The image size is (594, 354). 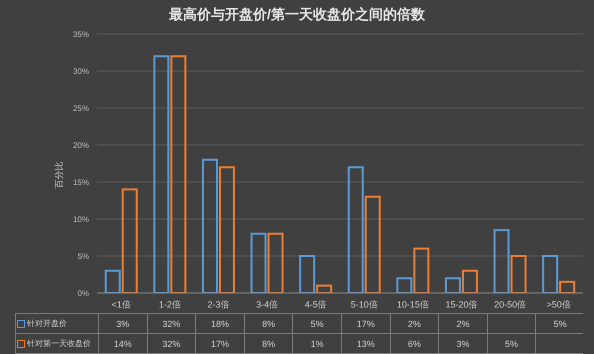 What do you see at coordinates (59, 343) in the screenshot?
I see `legend-label: 针对第一天收盘价` at bounding box center [59, 343].